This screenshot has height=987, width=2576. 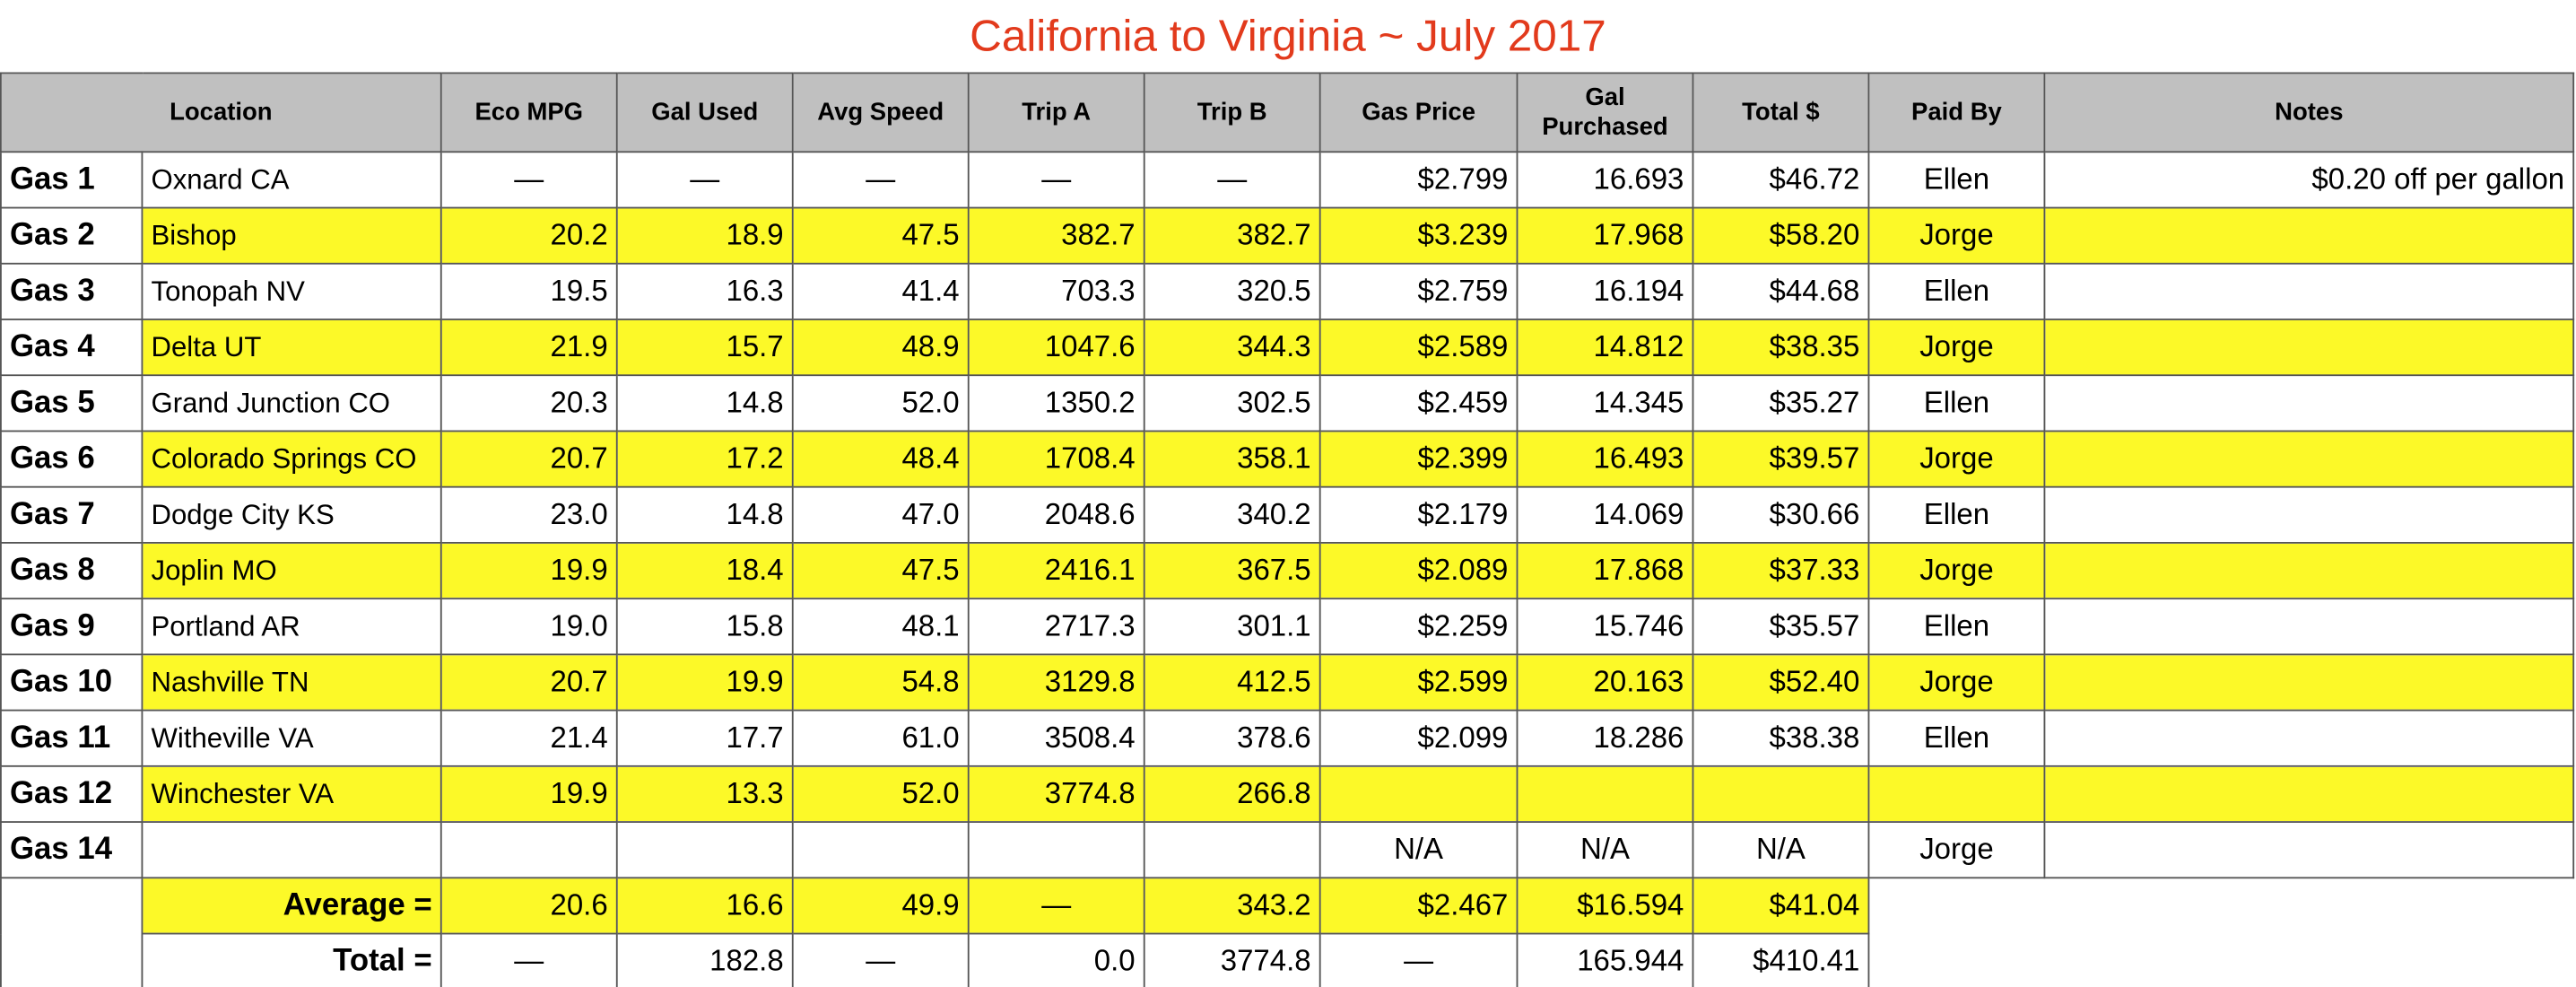 What do you see at coordinates (528, 112) in the screenshot?
I see `column-header: Eco MPG` at bounding box center [528, 112].